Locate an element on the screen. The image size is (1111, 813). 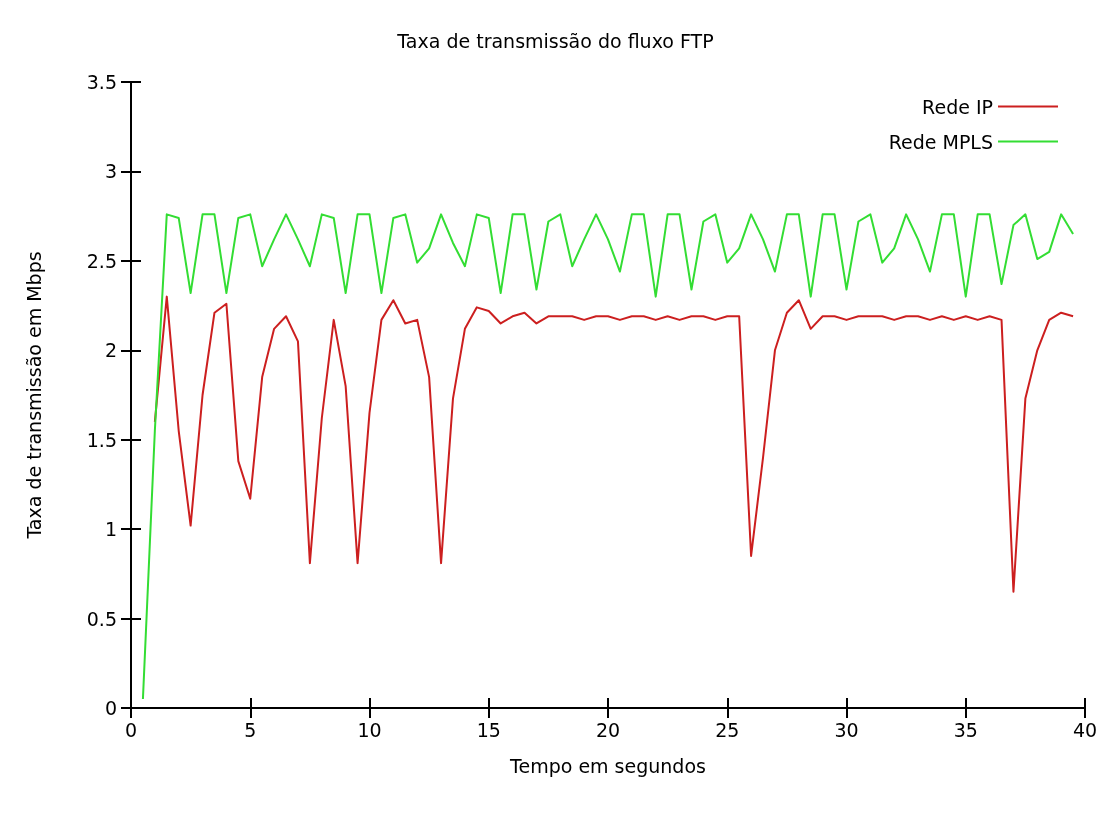
y-tick-label: 0 is located at coordinates (110, 708).